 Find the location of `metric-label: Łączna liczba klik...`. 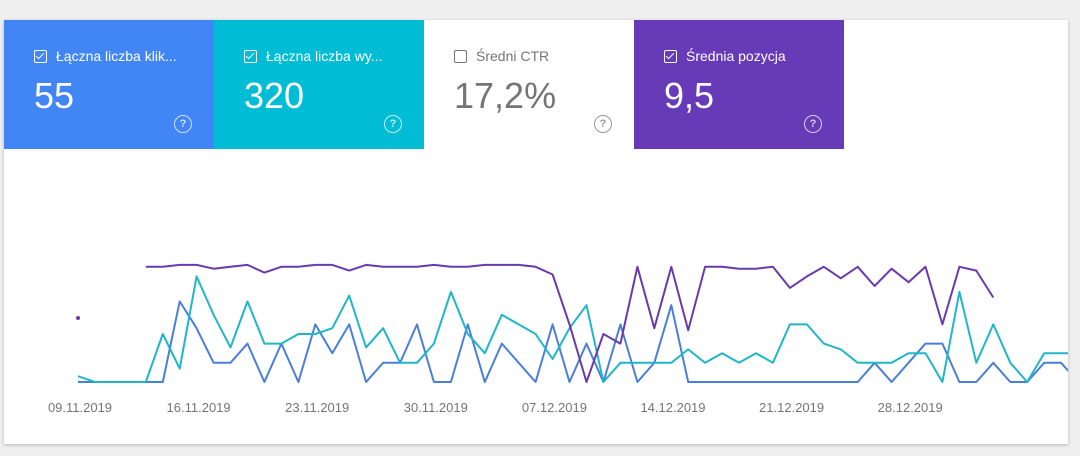

metric-label: Łączna liczba klik... is located at coordinates (116, 56).